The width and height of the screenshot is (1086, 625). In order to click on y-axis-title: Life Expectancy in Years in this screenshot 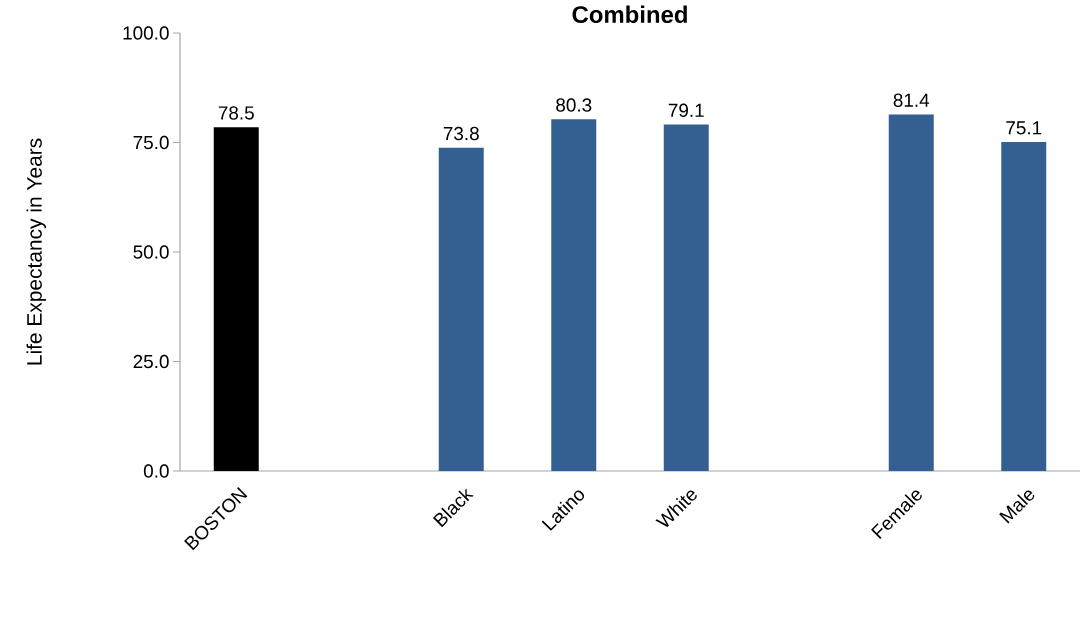, I will do `click(36, 251)`.